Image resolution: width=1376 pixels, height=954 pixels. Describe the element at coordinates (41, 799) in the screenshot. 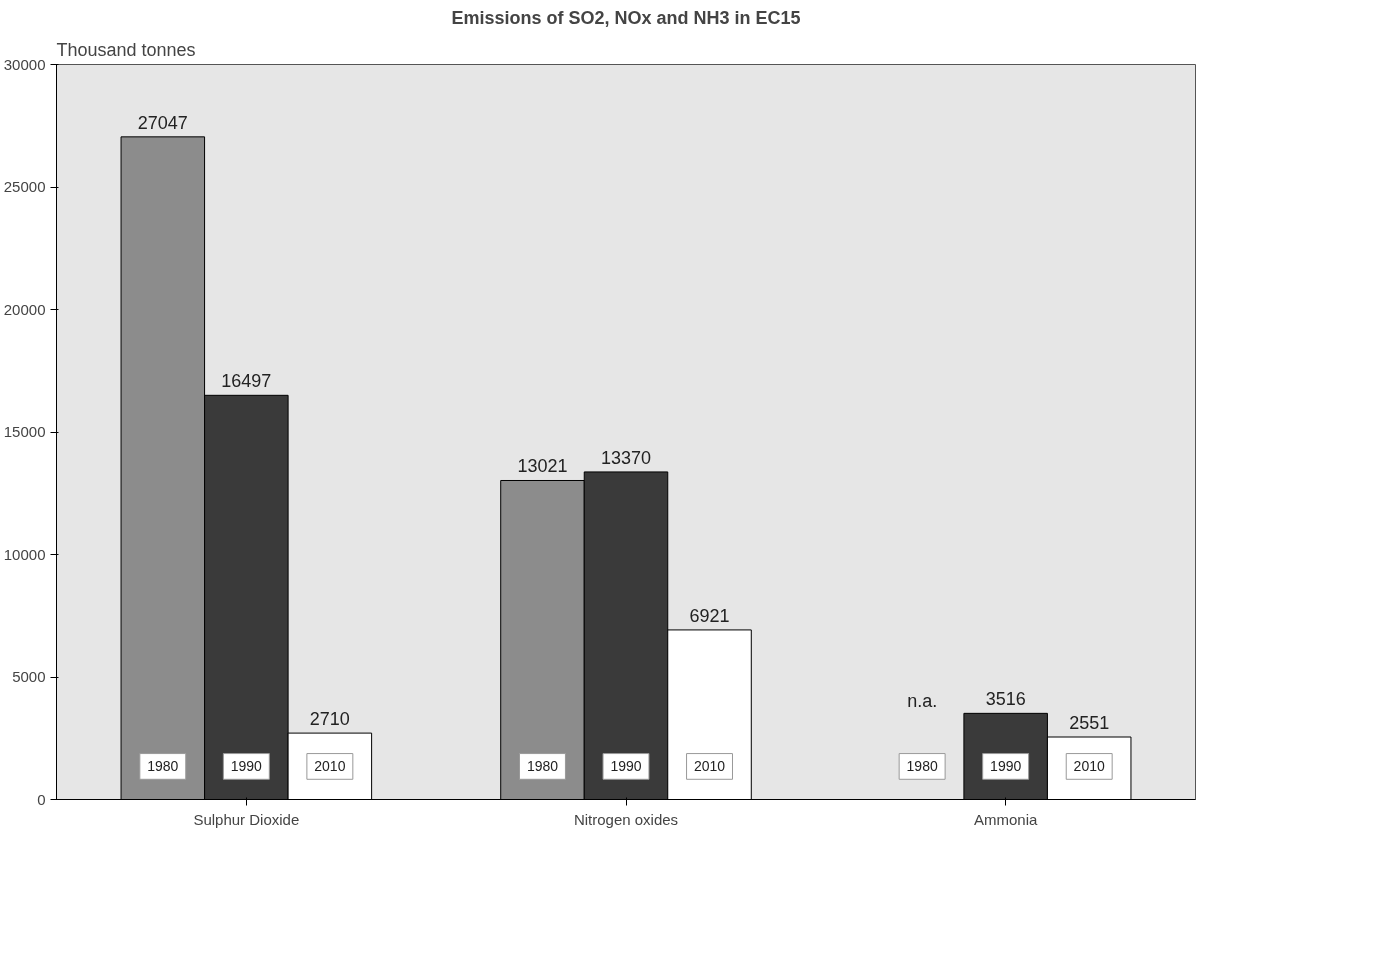

I see `y-tick-label: 0` at that location.